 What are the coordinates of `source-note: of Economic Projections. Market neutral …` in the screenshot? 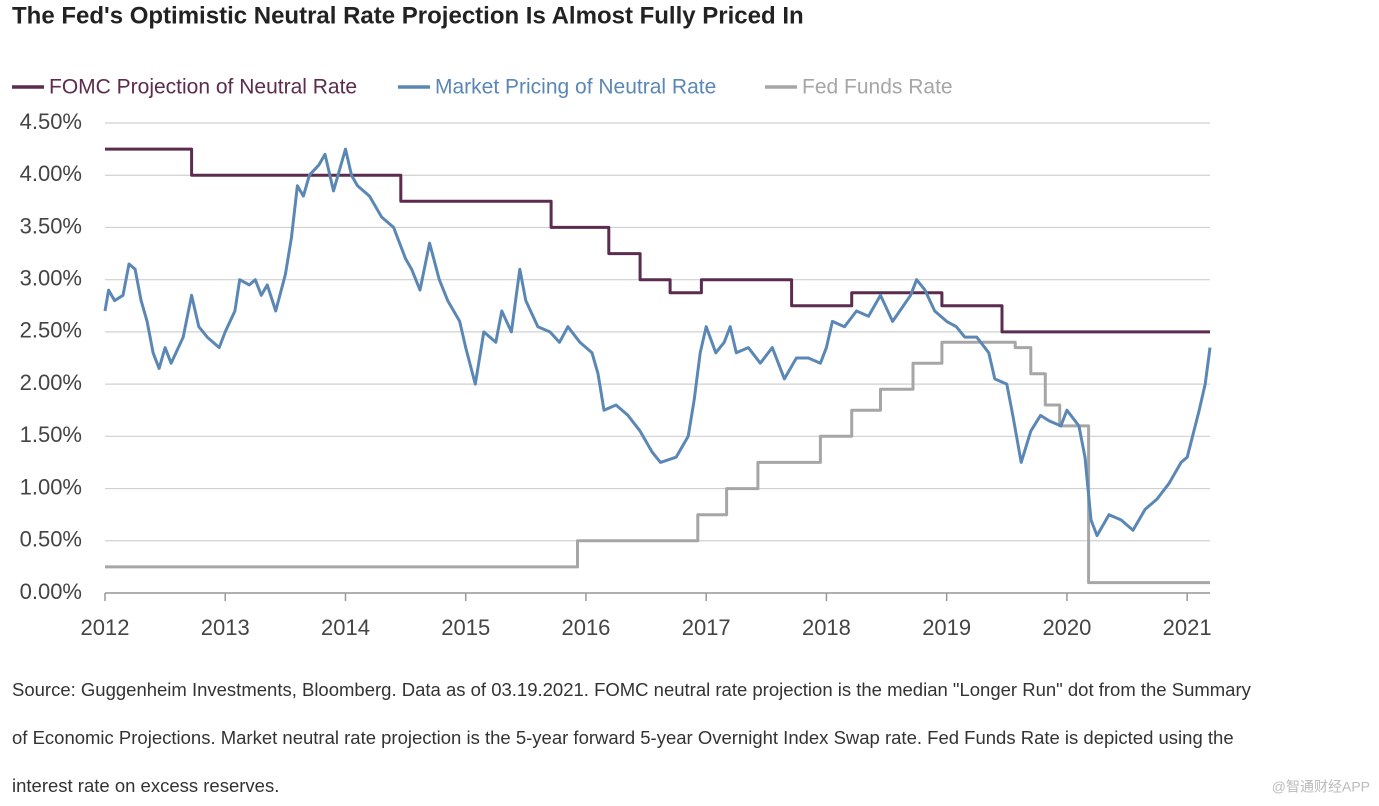 It's located at (623, 737).